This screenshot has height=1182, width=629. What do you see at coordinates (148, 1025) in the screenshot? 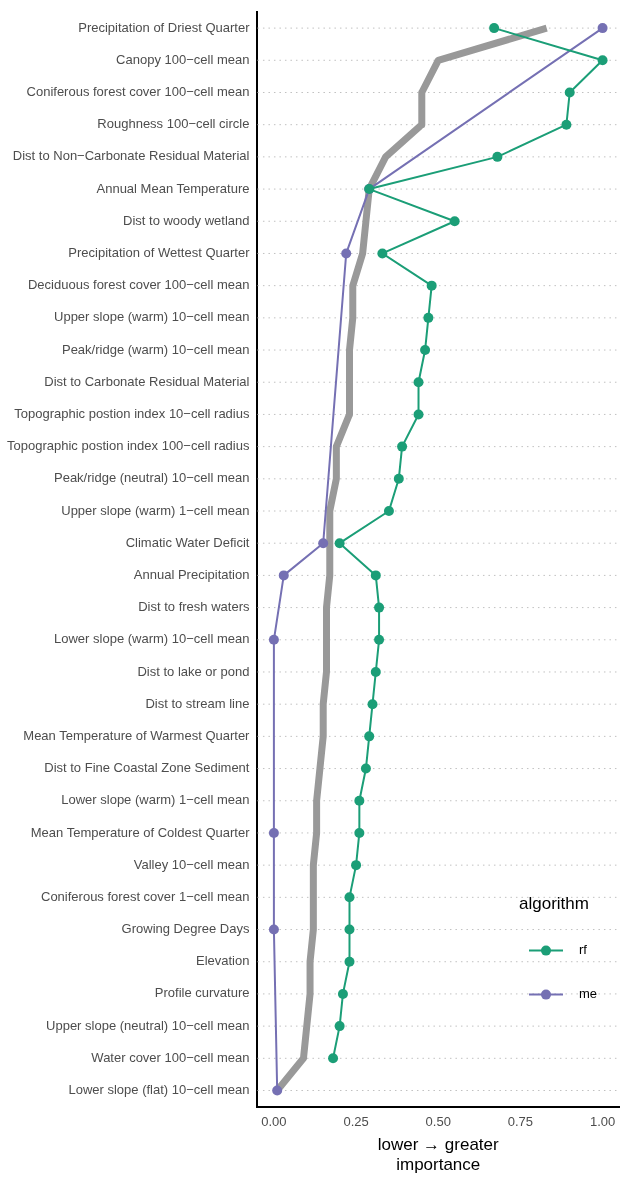
I see `y-tick-label: Upper slope (neutral) 10−cell mean` at bounding box center [148, 1025].